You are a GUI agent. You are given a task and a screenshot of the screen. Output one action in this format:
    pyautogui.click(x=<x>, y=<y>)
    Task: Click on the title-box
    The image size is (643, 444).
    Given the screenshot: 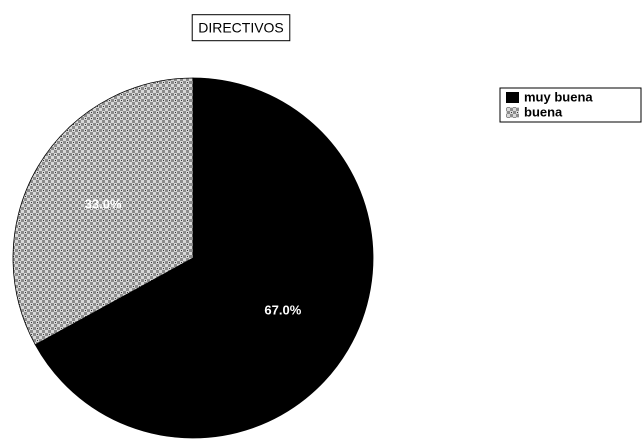 What is the action you would take?
    pyautogui.click(x=241, y=28)
    